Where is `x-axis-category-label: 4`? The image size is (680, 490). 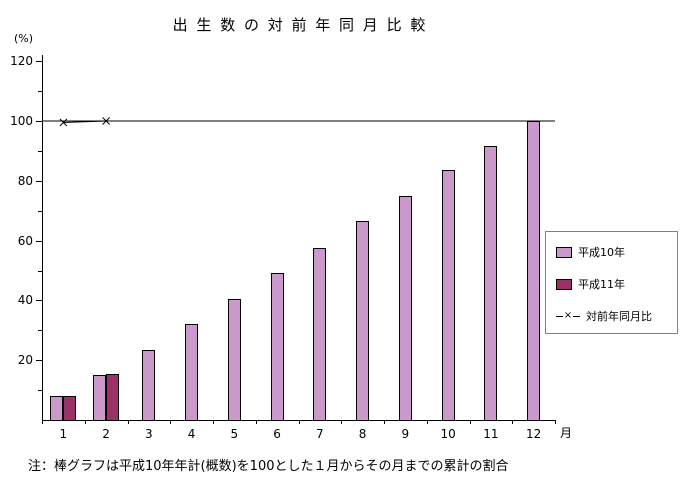 x-axis-category-label: 4 is located at coordinates (191, 434).